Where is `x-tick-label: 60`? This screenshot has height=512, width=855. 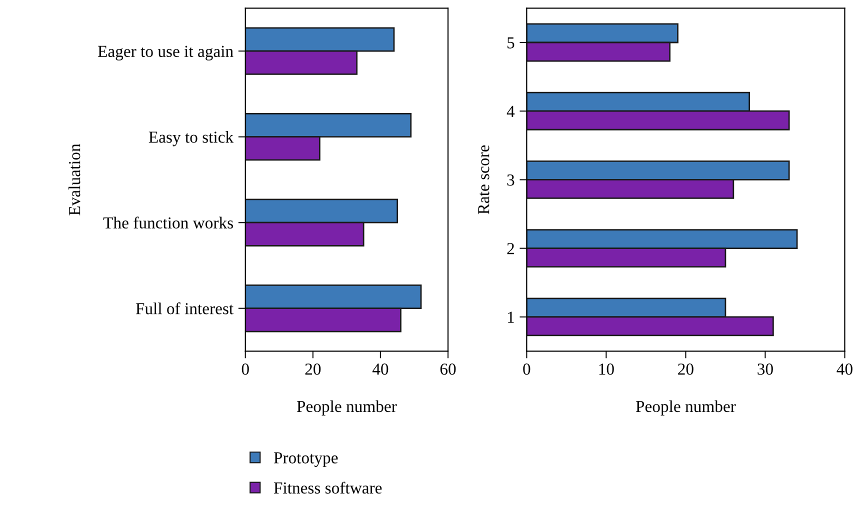
x-tick-label: 60 is located at coordinates (448, 369).